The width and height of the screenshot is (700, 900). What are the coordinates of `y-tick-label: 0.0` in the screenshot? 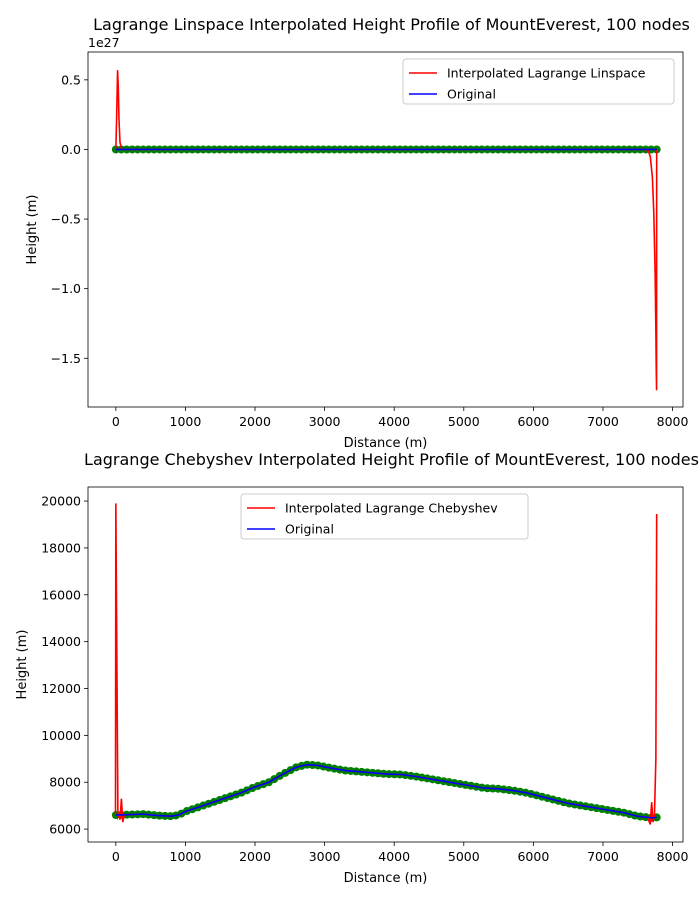 It's located at (71, 149).